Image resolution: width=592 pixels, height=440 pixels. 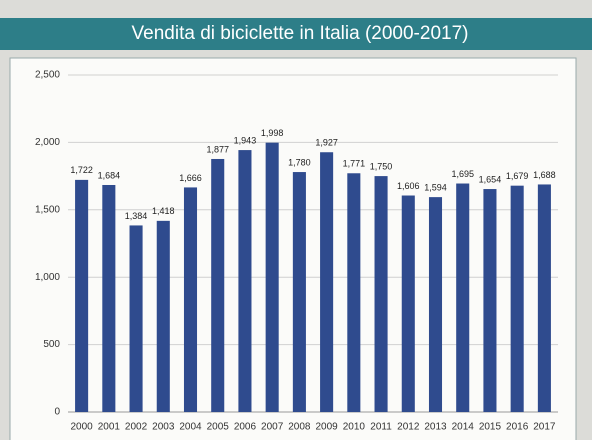 What do you see at coordinates (272, 427) in the screenshot?
I see `x-tick-label: 2007` at bounding box center [272, 427].